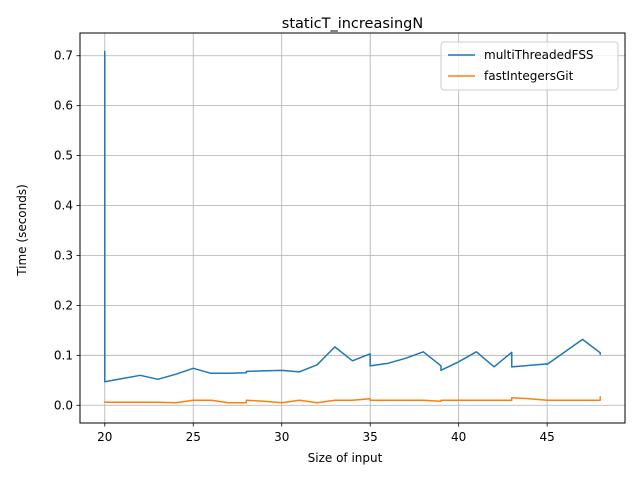 Image resolution: width=640 pixels, height=480 pixels. What do you see at coordinates (539, 55) in the screenshot?
I see `legend-label: multiThreadedFSS` at bounding box center [539, 55].